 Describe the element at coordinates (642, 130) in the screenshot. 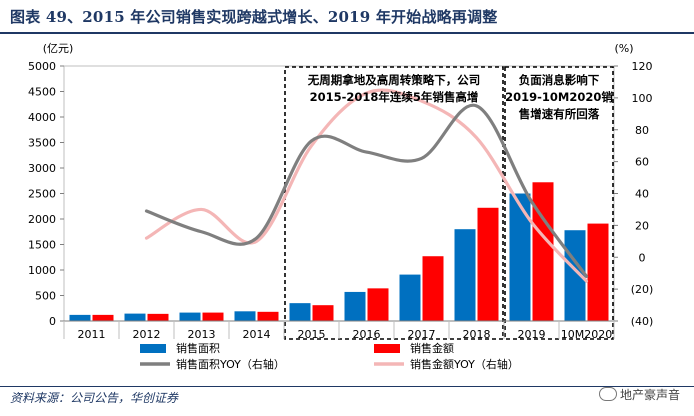

I see `right-axis-tick-label: 80` at that location.